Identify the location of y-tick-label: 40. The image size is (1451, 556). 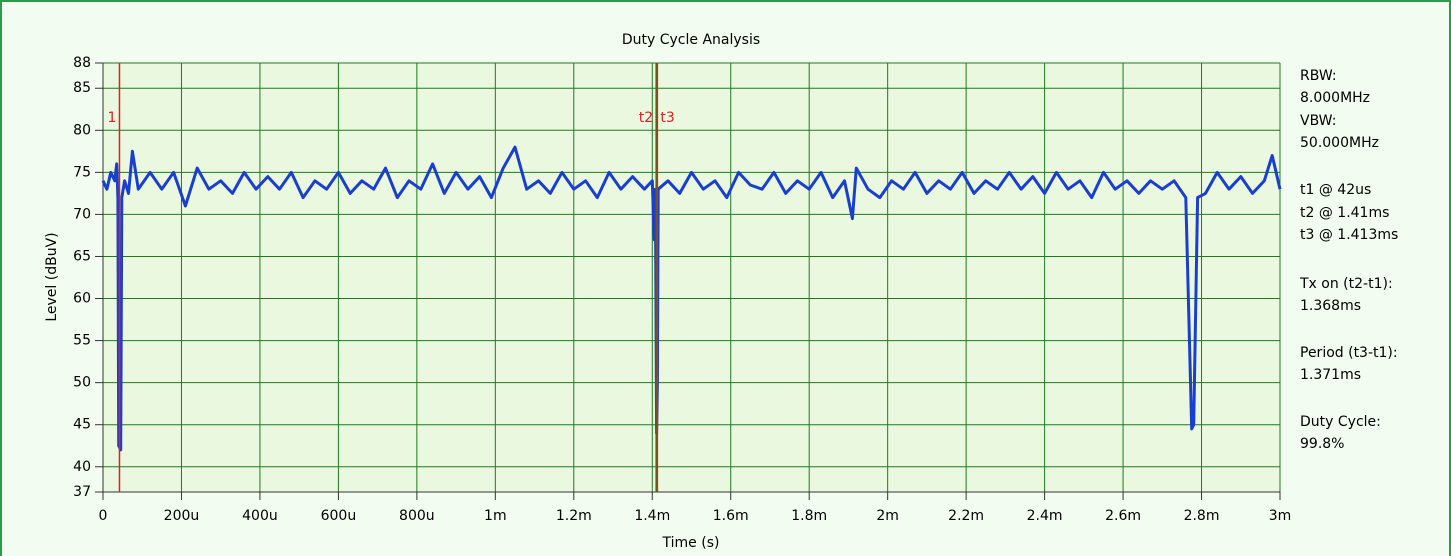
(82, 467).